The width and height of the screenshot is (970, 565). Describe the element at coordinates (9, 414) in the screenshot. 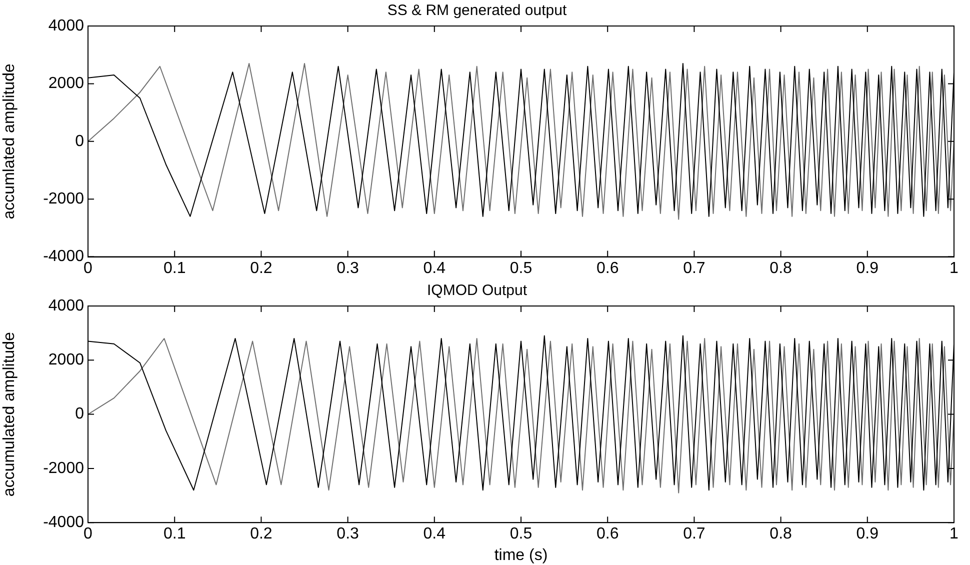

I see `y-axis-title: accumulated amplitude` at that location.